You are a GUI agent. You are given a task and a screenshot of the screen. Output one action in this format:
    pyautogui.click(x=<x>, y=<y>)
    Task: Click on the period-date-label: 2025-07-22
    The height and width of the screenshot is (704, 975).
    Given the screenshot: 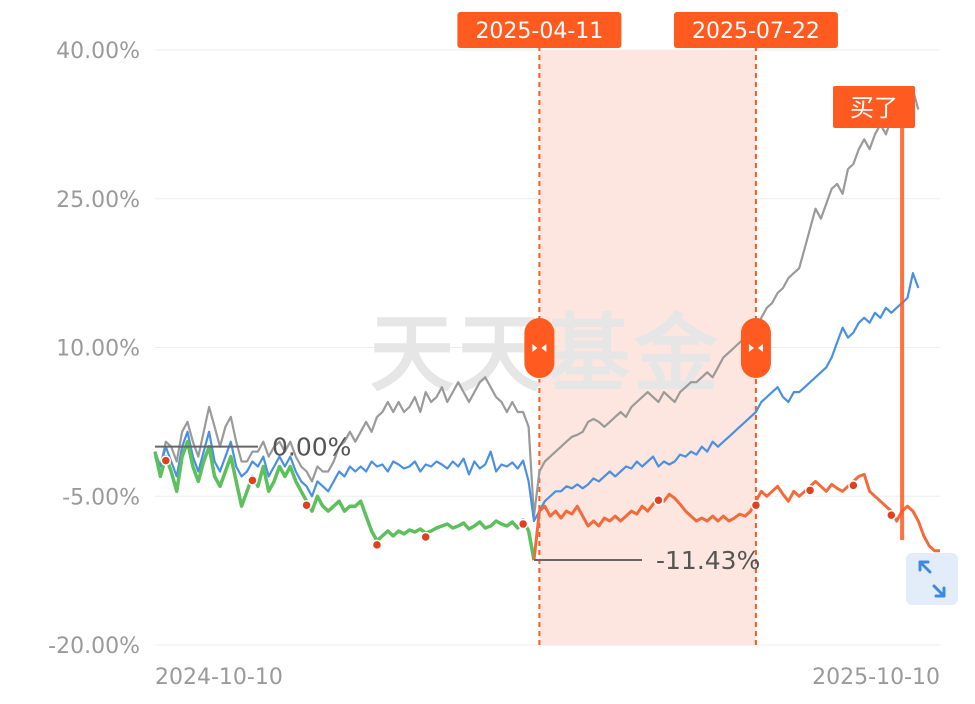 What is the action you would take?
    pyautogui.click(x=756, y=31)
    